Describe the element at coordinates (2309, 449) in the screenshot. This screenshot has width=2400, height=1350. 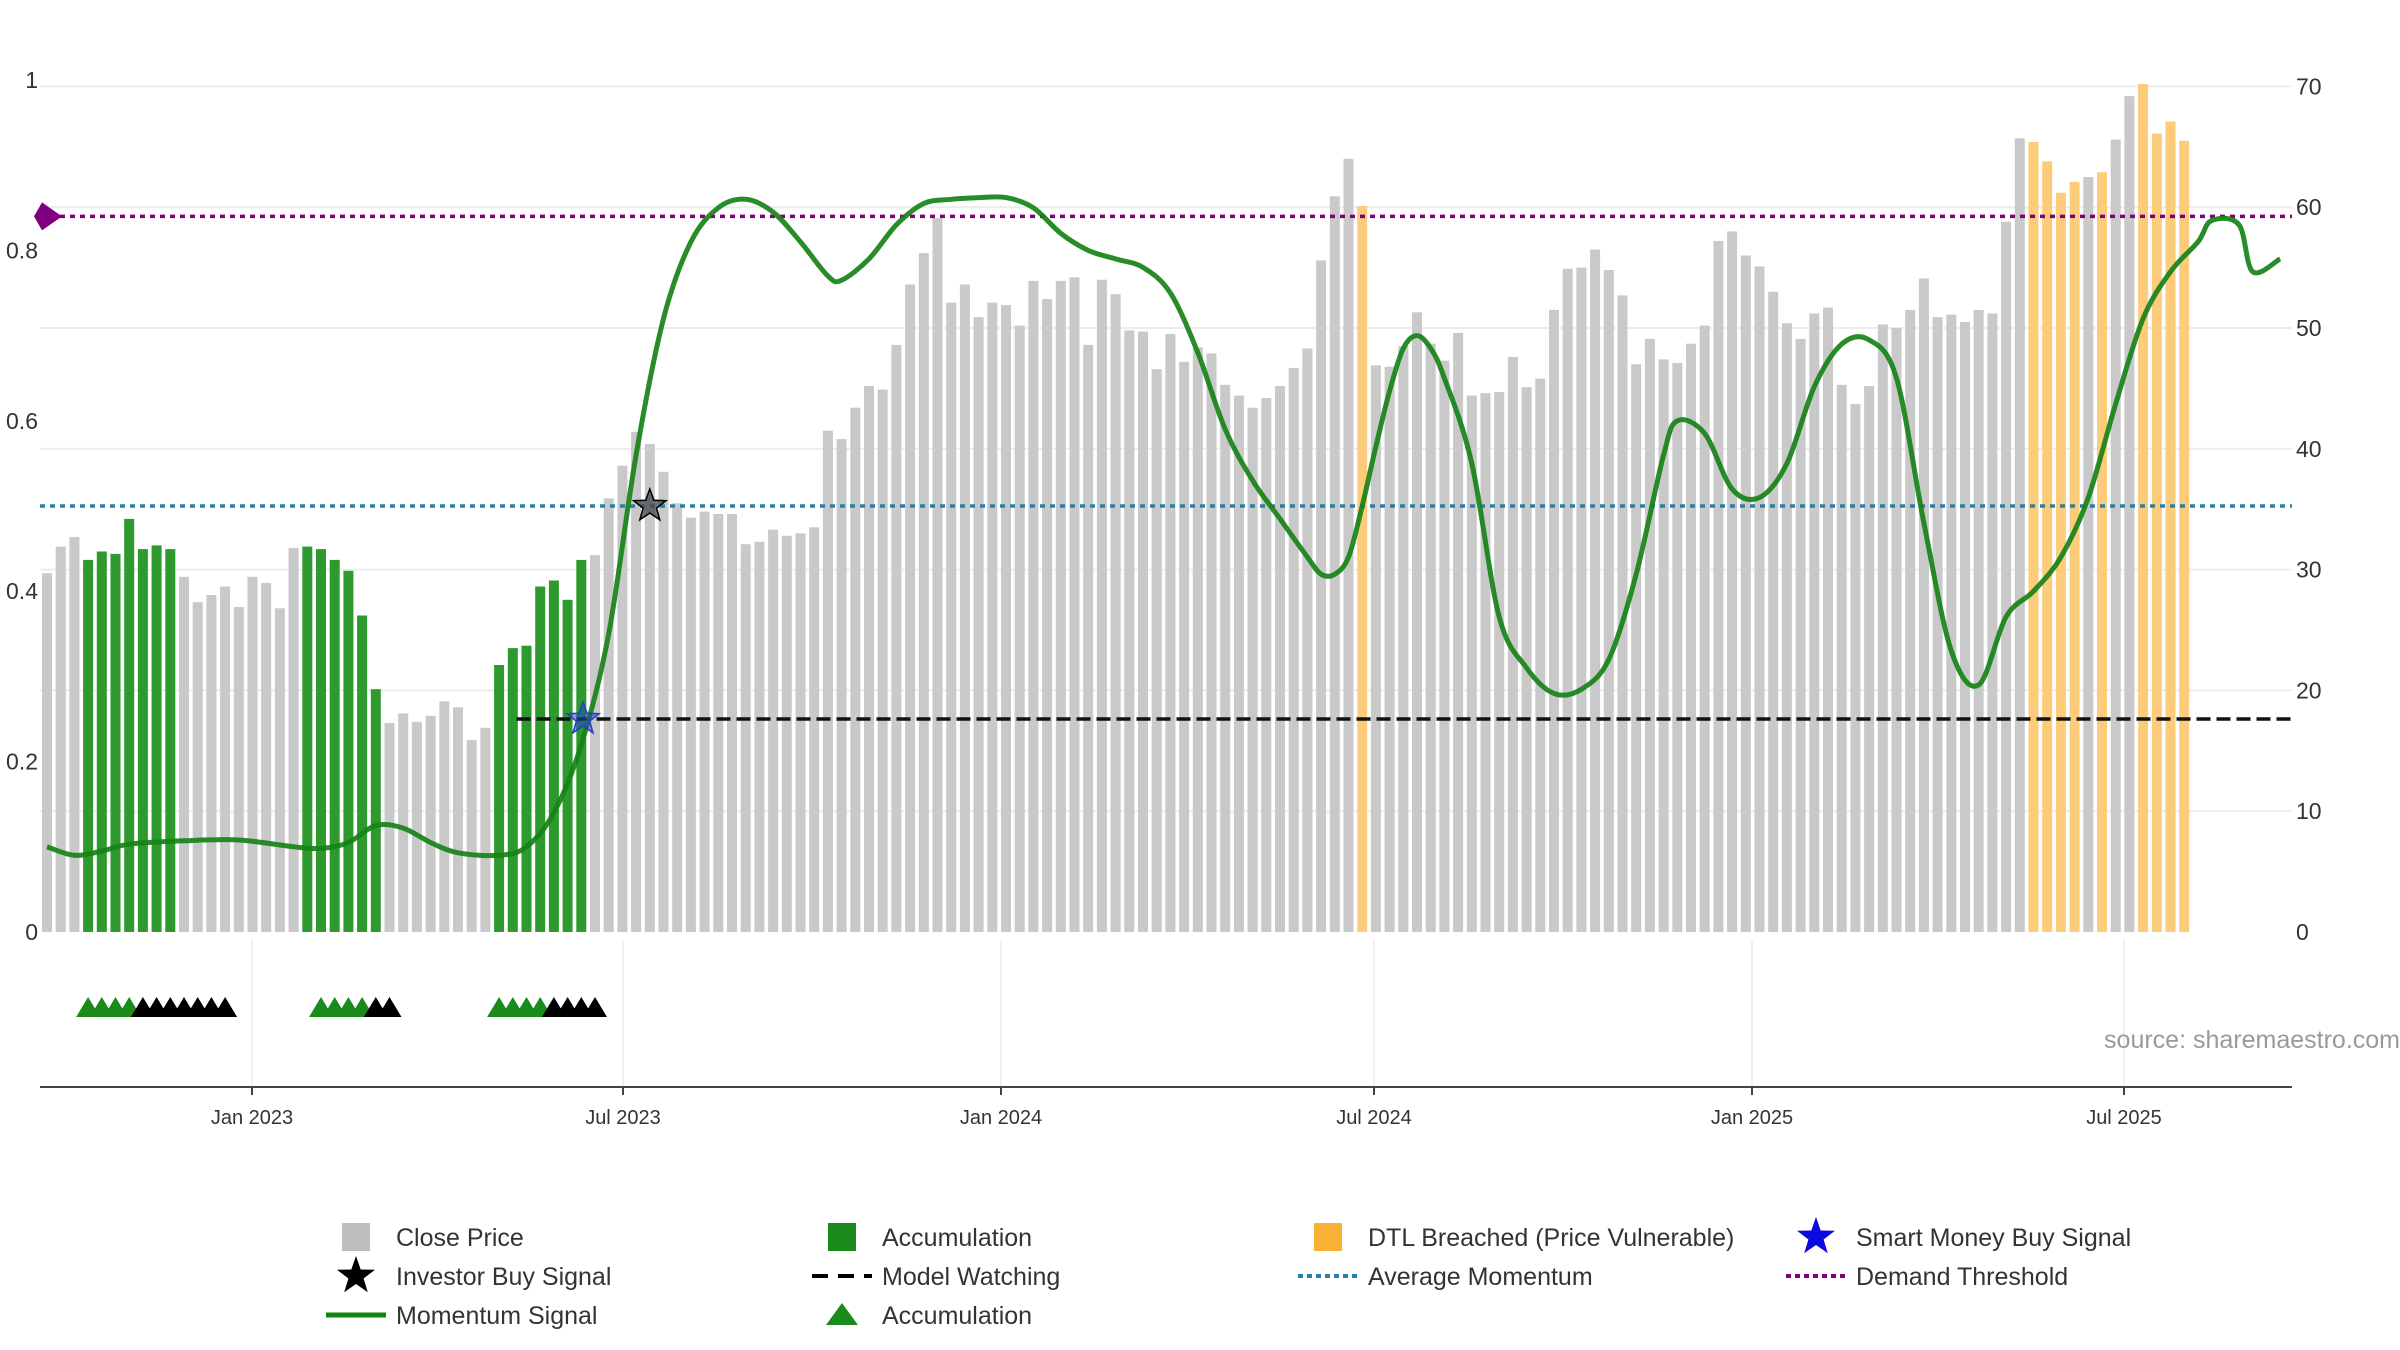
I see `right-y-tick-label: 40` at that location.